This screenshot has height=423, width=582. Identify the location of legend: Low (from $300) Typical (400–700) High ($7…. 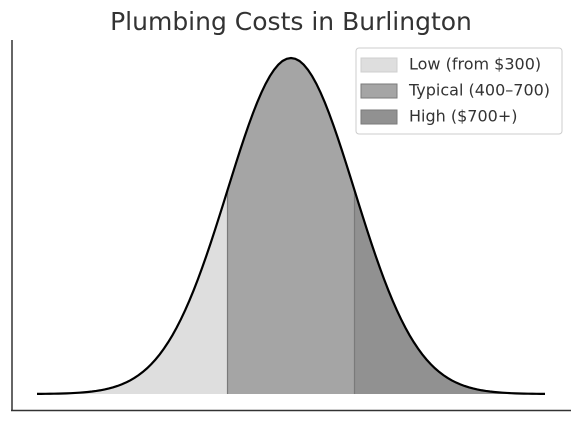
(459, 91).